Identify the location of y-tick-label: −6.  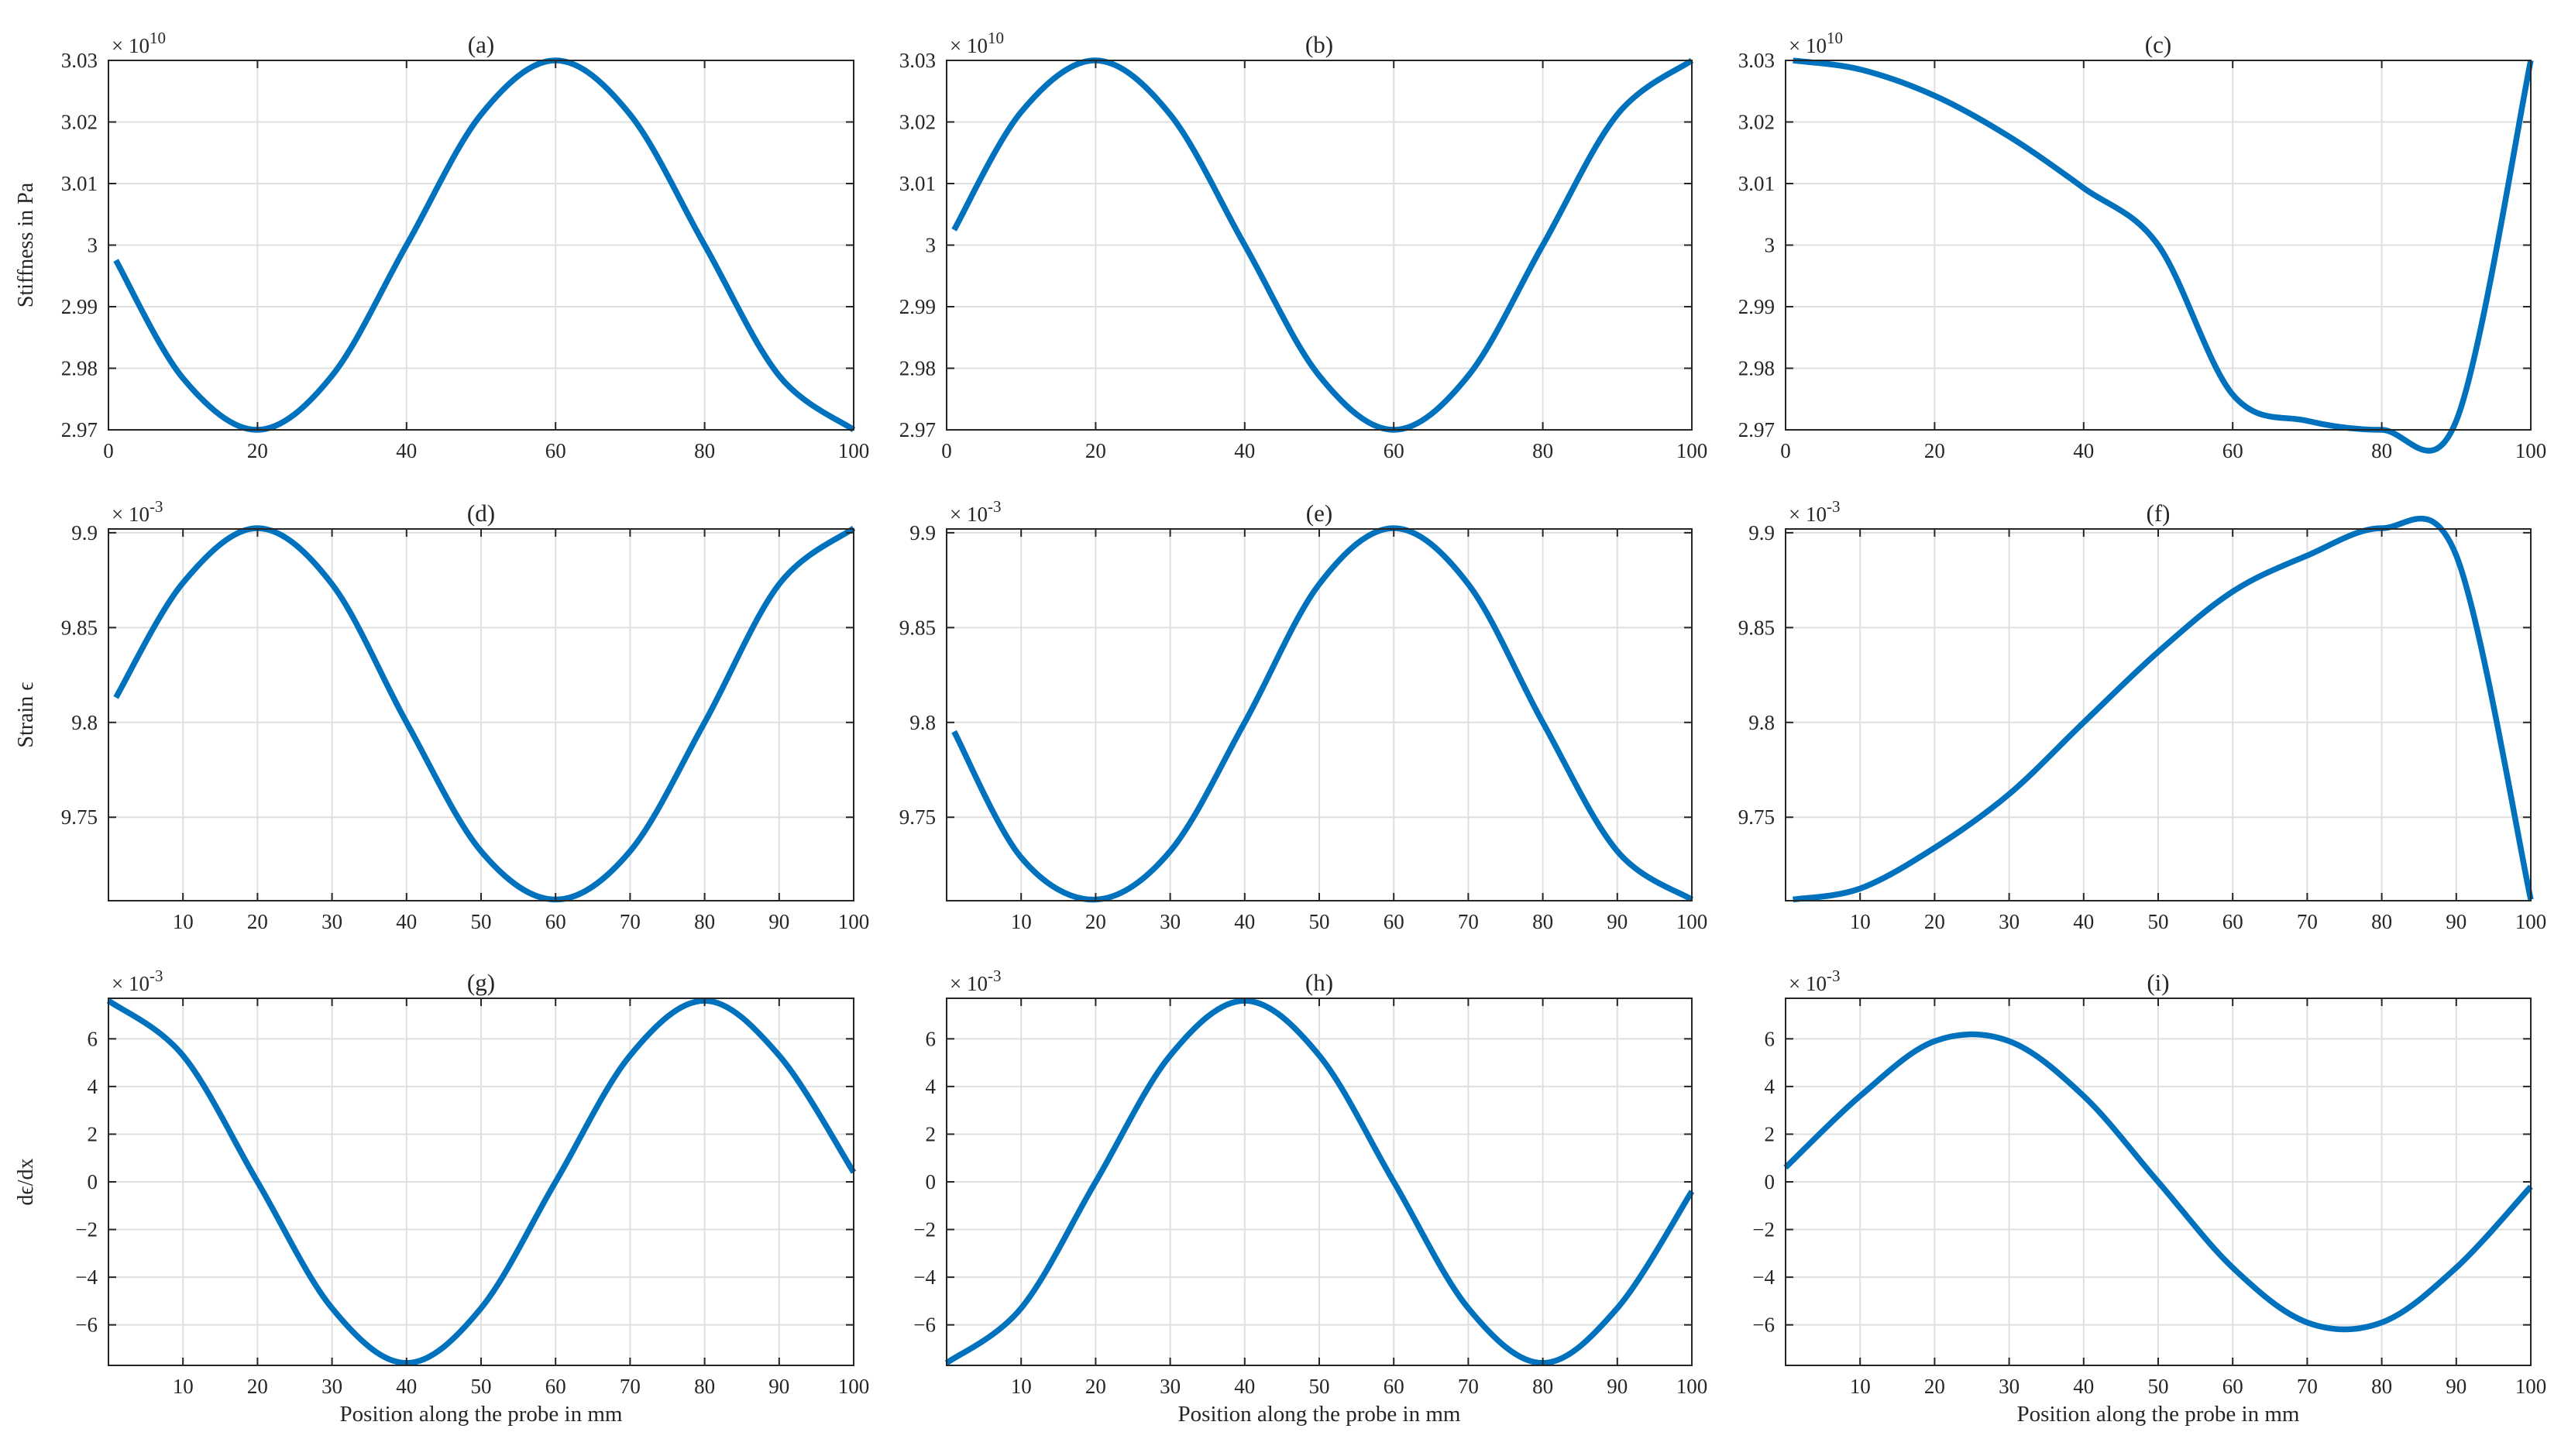
(924, 1325).